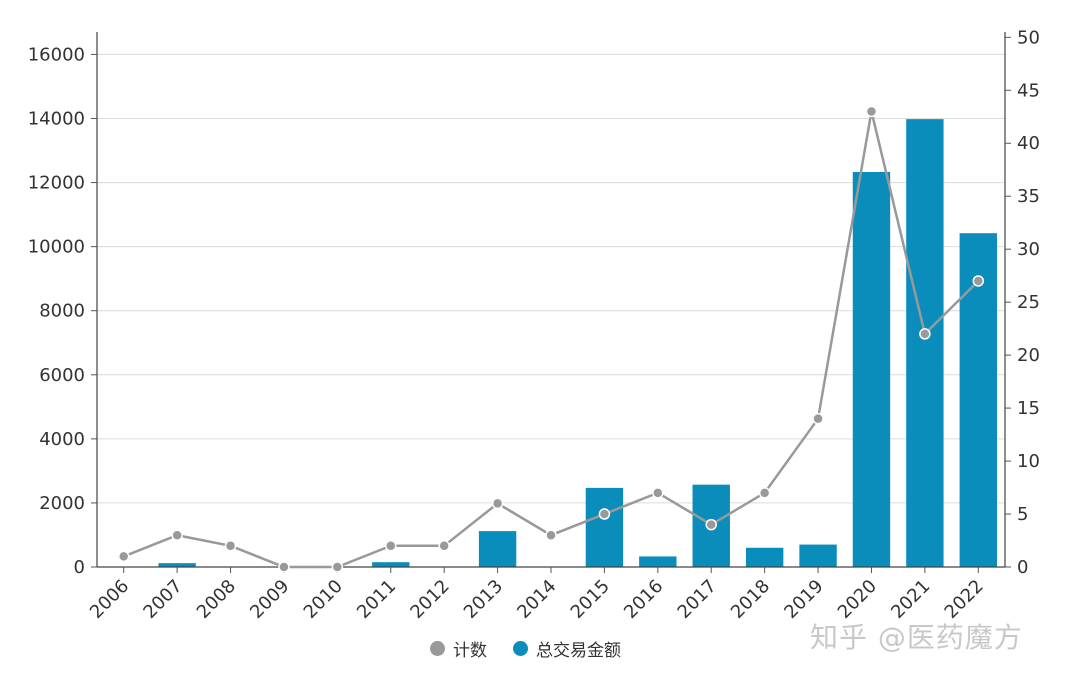 The width and height of the screenshot is (1070, 682). What do you see at coordinates (470, 651) in the screenshot?
I see `legend-label-count: 计数` at bounding box center [470, 651].